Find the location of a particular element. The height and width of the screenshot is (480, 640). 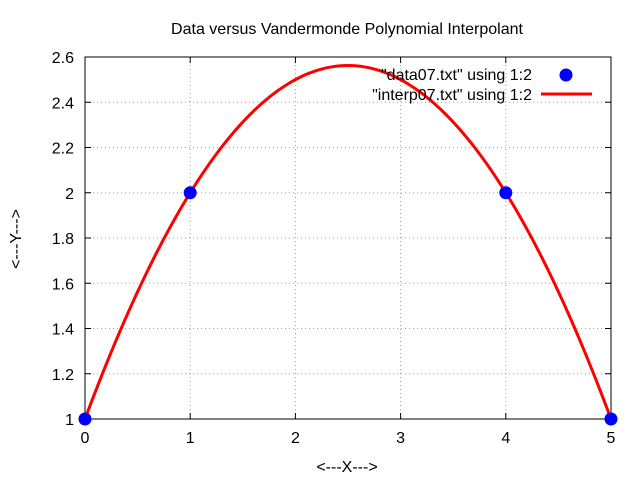

x-tick-label: 1 is located at coordinates (190, 438).